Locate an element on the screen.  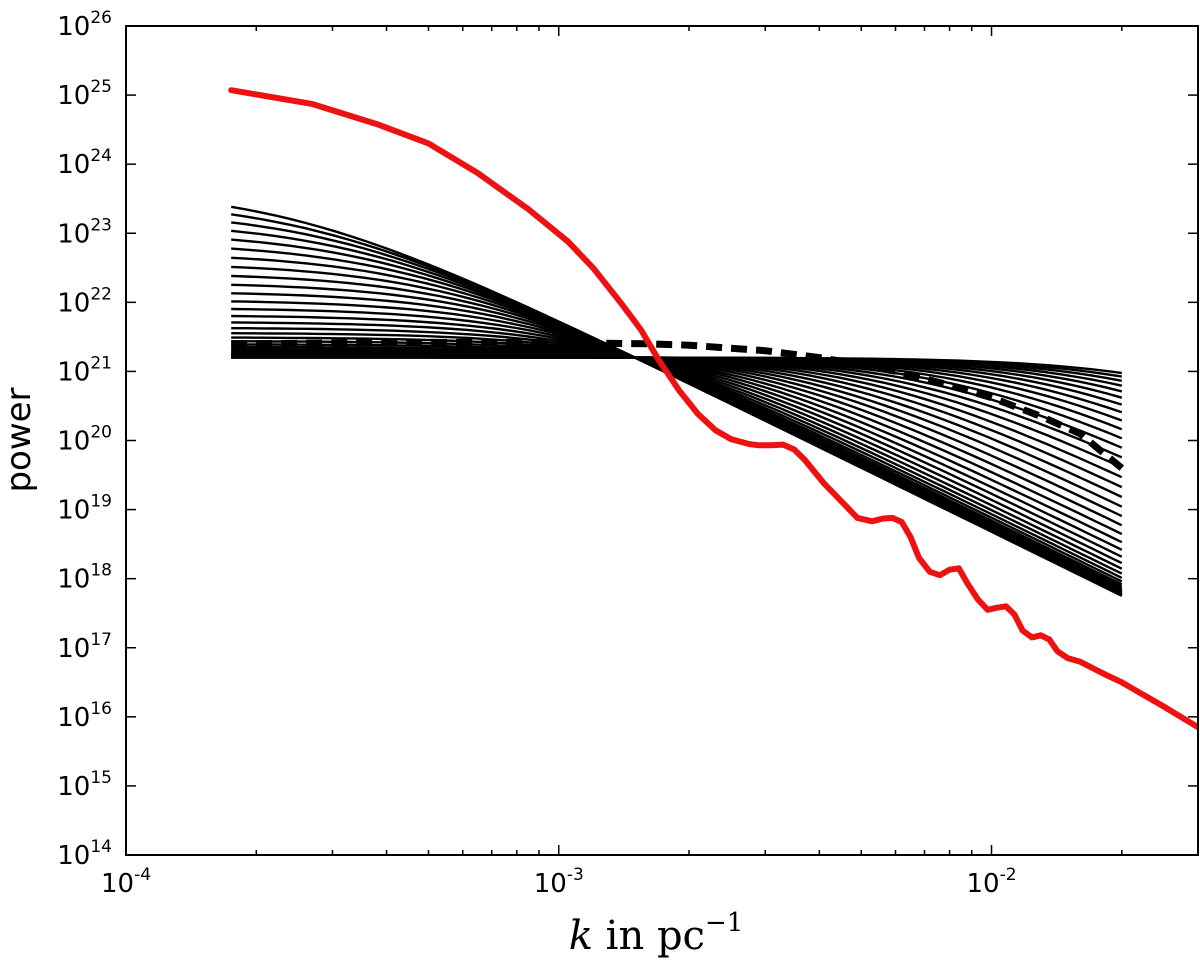
x-tick-label: 10⁻⁴ is located at coordinates (126, 882).